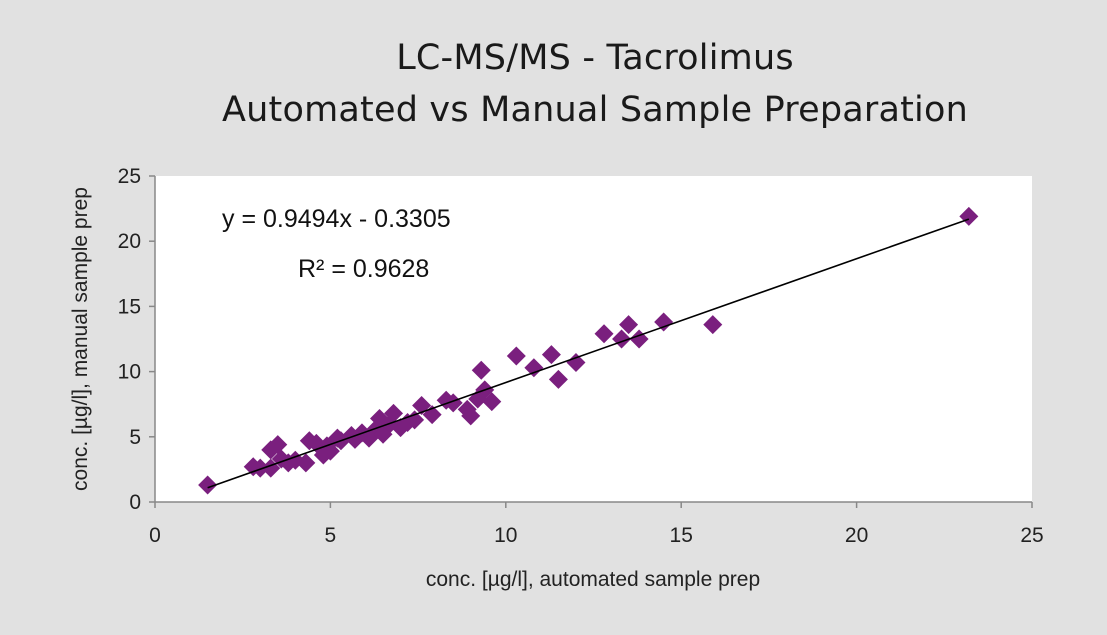 The image size is (1107, 635). I want to click on x-tick-label: 10, so click(505, 535).